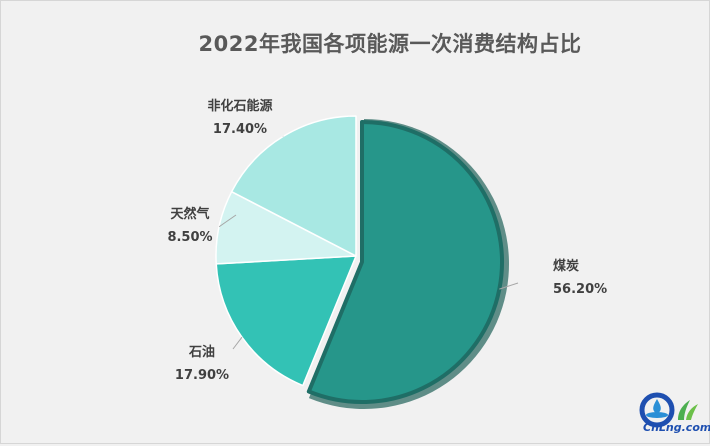  Describe the element at coordinates (189, 237) in the screenshot. I see `slice-value-label: 8.50%` at that location.